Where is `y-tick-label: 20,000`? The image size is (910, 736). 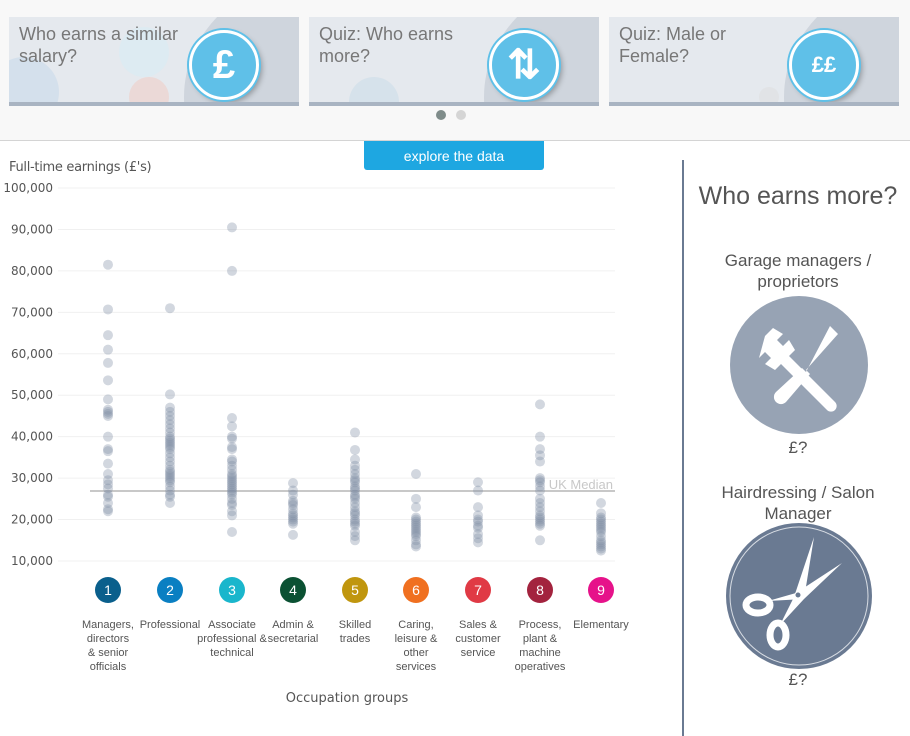 y-tick-label: 20,000 is located at coordinates (32, 520).